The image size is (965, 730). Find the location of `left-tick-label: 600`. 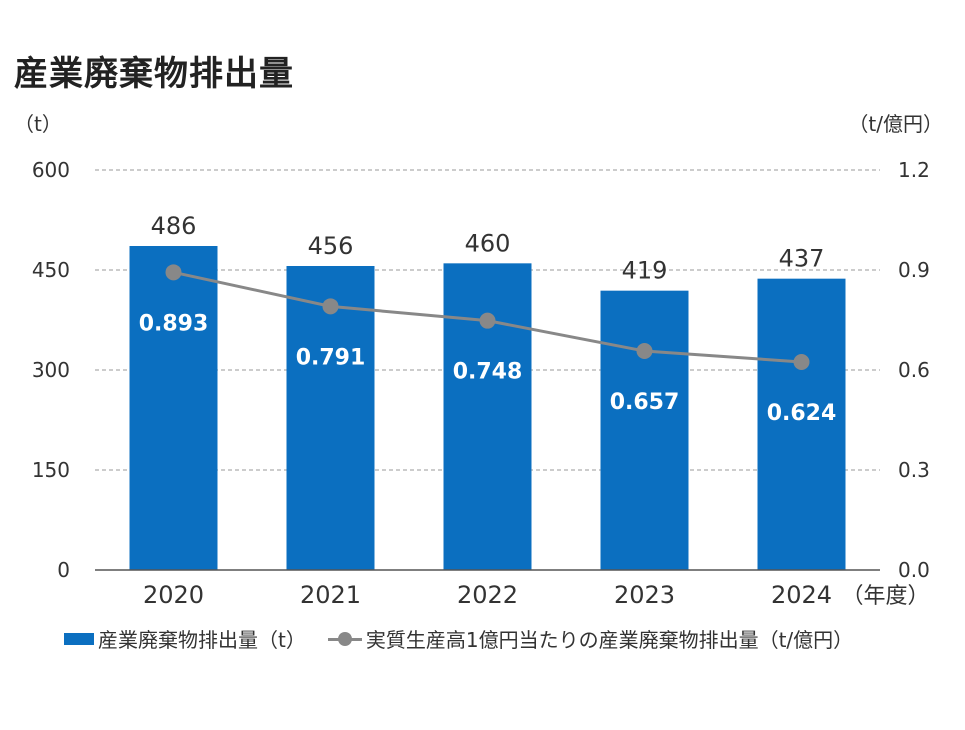

left-tick-label: 600 is located at coordinates (51, 170).